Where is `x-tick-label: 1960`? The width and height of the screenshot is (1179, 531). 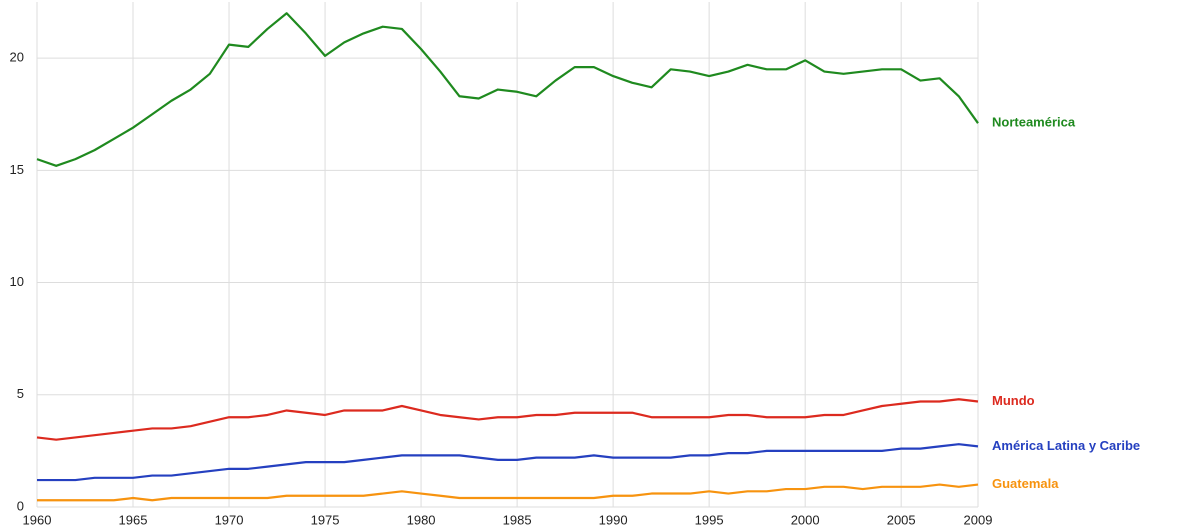
x-tick-label: 1960 is located at coordinates (37, 519).